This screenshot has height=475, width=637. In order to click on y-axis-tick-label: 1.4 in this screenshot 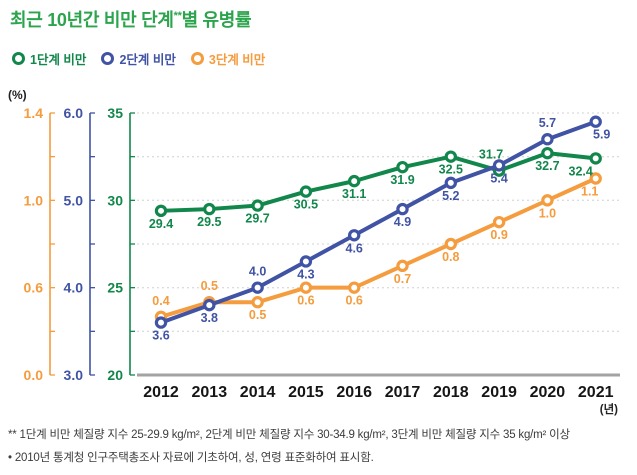, I will do `click(34, 113)`.